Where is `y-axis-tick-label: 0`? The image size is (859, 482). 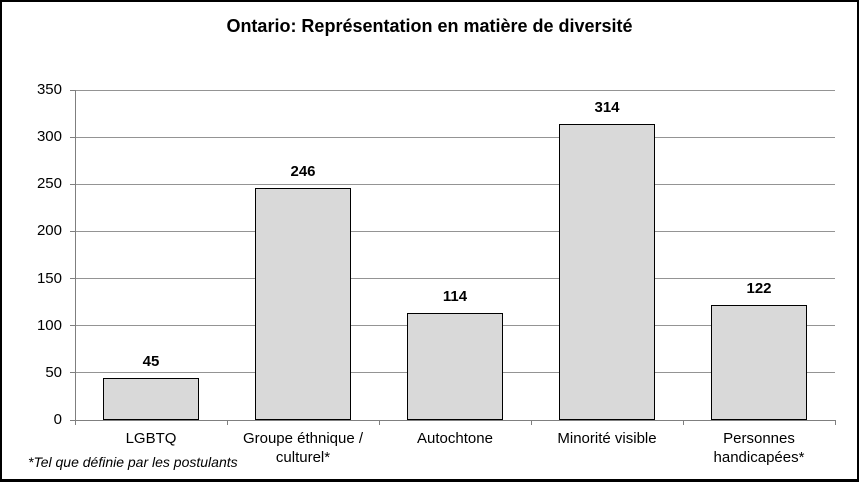 y-axis-tick-label: 0 is located at coordinates (57, 419).